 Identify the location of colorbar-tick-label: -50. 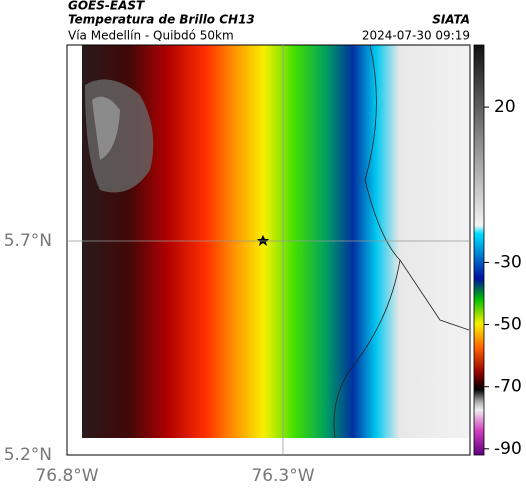
(508, 325).